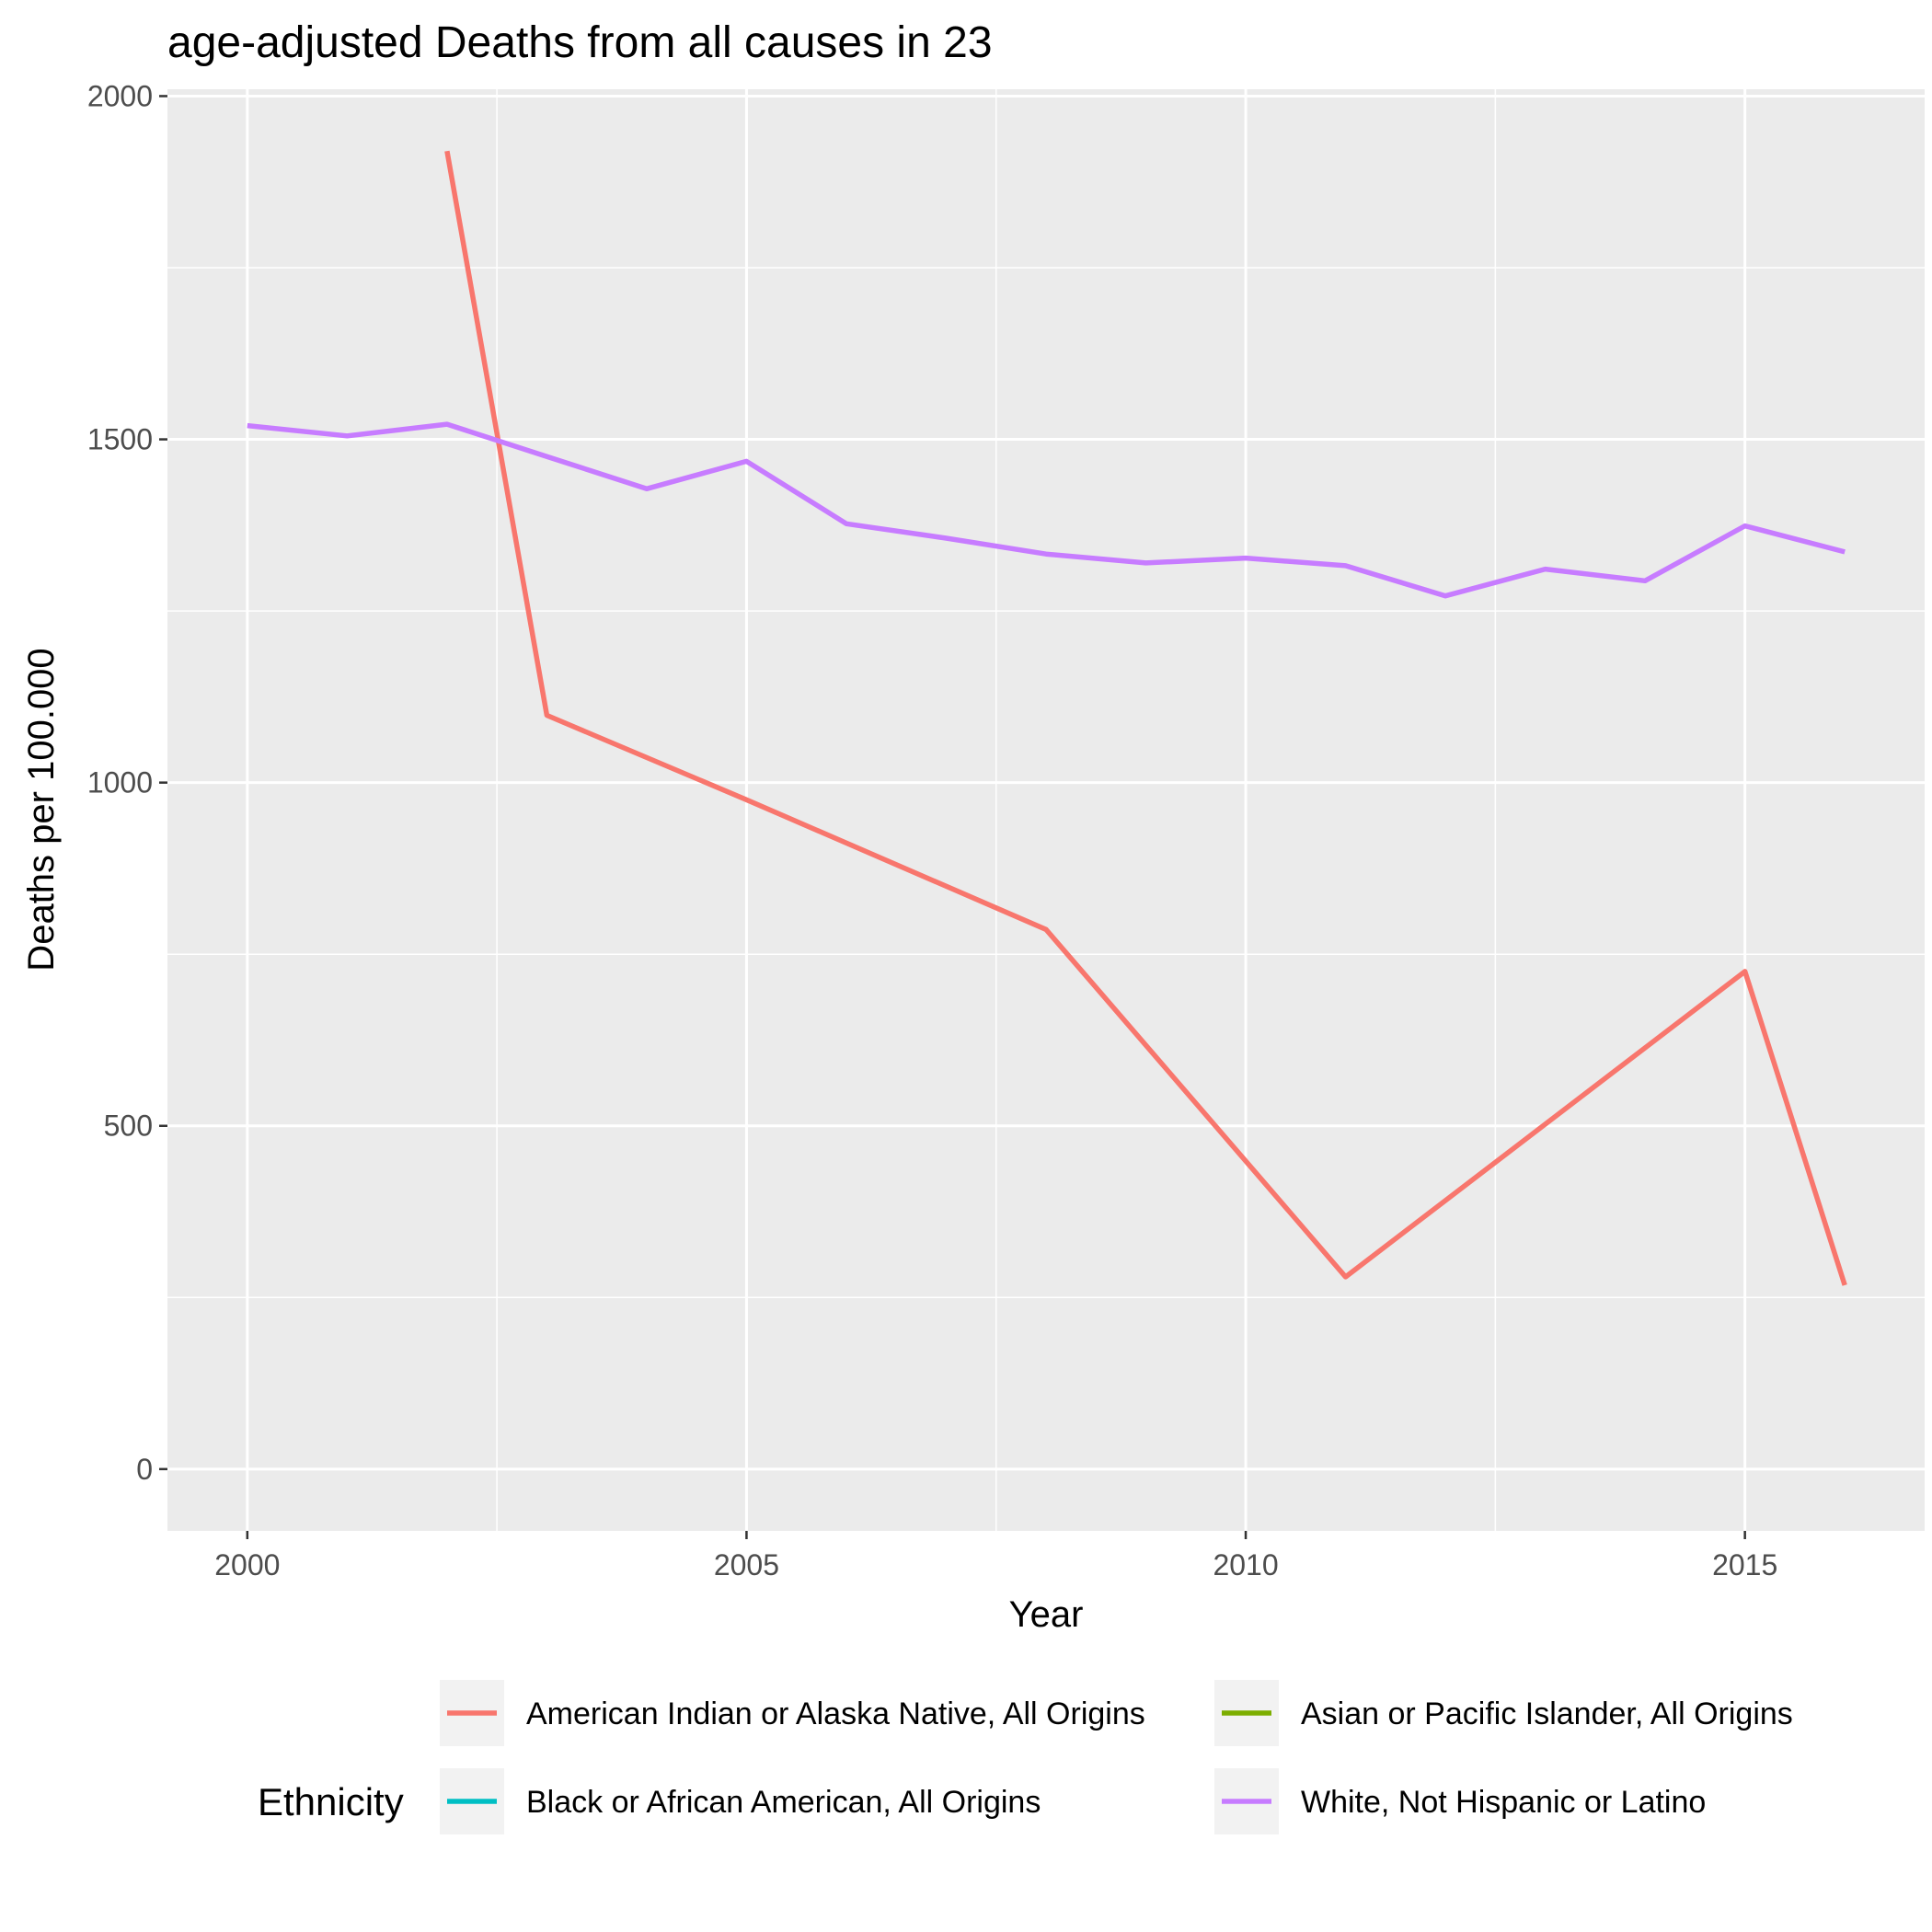  I want to click on legend-label: Black or African American, All Origins, so click(783, 1802).